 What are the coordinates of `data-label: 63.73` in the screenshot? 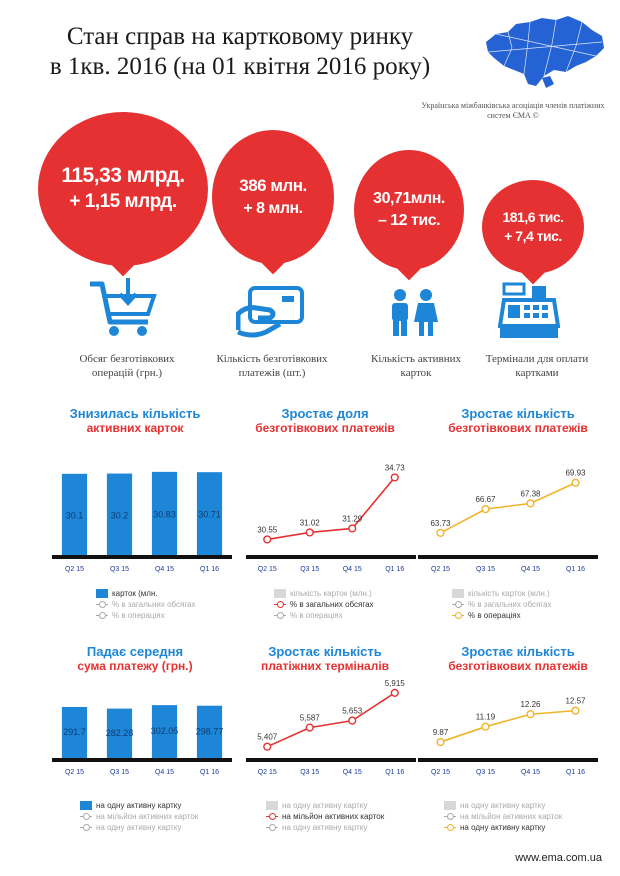 It's located at (440, 523).